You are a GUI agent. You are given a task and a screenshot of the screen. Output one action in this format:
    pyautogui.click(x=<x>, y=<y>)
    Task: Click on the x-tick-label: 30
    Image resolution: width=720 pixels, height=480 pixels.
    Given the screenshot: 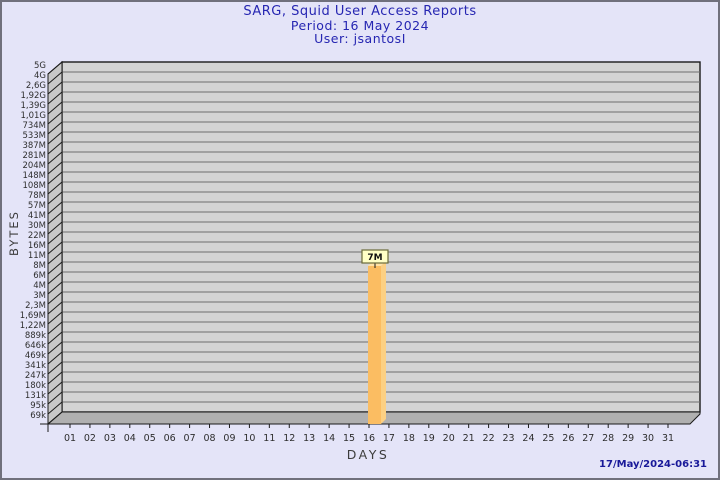 What is the action you would take?
    pyautogui.click(x=648, y=438)
    